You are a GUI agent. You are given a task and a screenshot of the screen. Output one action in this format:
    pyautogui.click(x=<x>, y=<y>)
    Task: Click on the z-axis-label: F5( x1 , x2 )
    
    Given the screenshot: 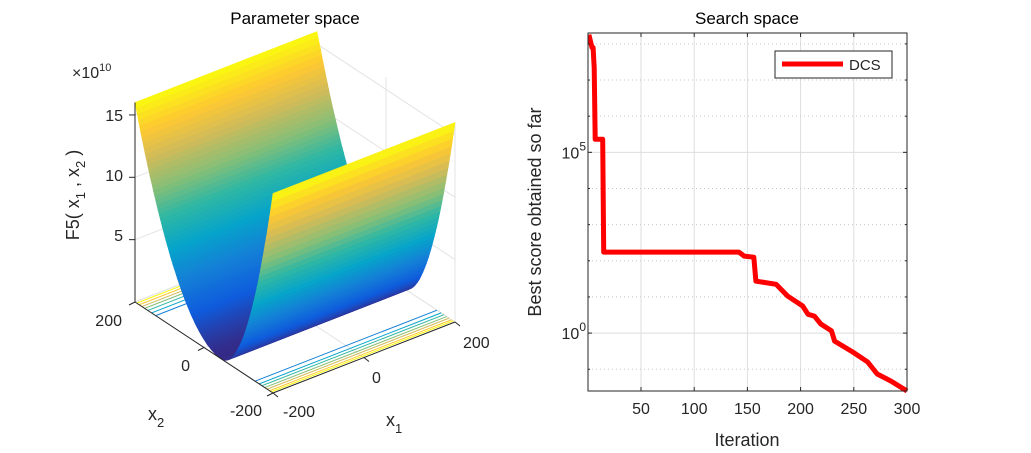 What is the action you would take?
    pyautogui.click(x=75, y=195)
    